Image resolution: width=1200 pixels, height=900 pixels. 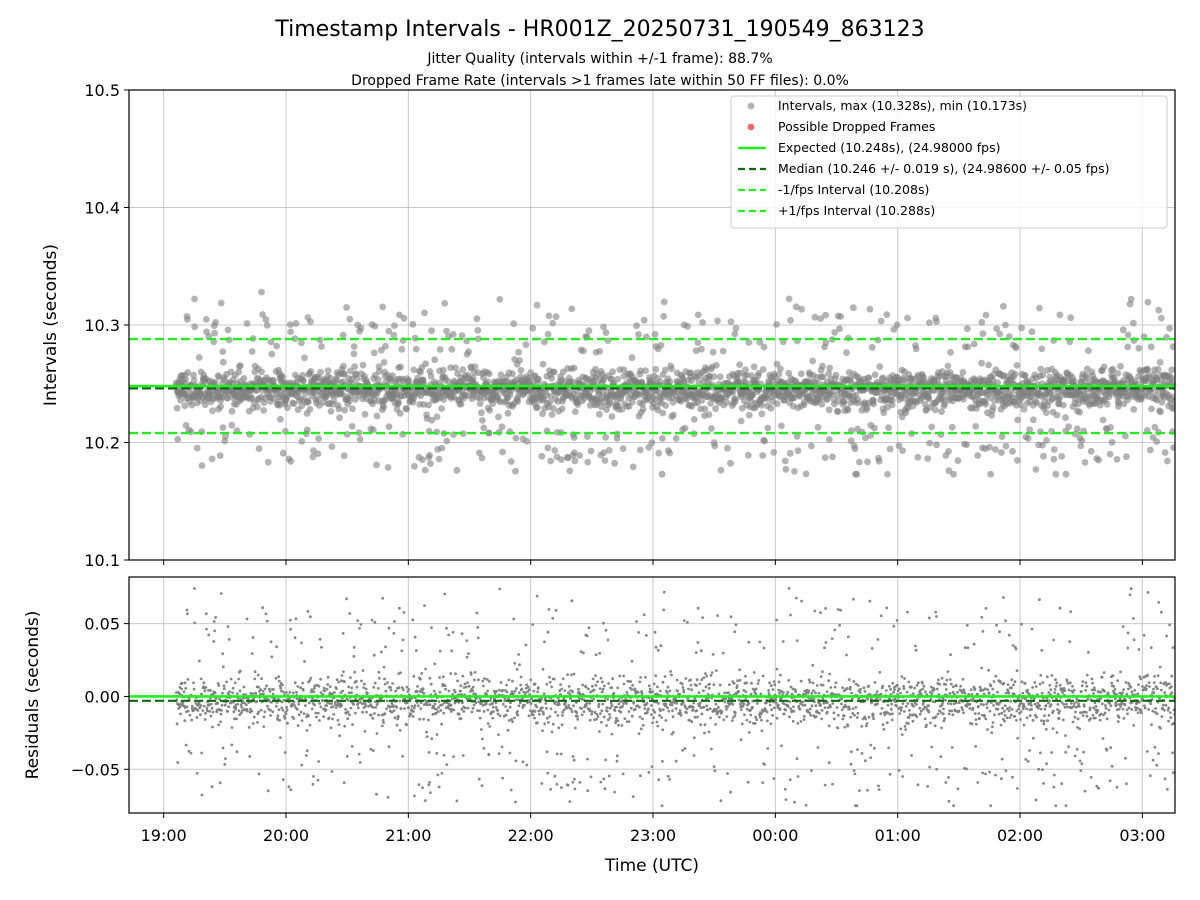 I want to click on legend-label: -1/fps Interval (10.208s), so click(x=853, y=189).